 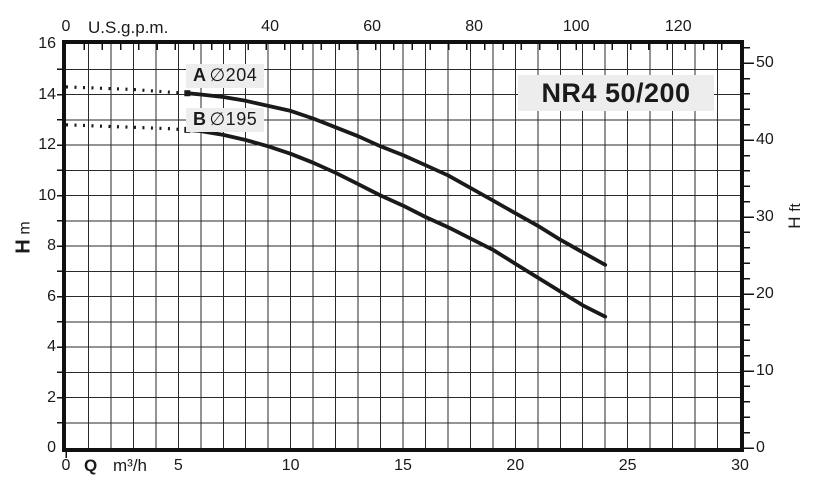 What do you see at coordinates (178, 465) in the screenshot?
I see `bottom-axis-tick-label: 5` at bounding box center [178, 465].